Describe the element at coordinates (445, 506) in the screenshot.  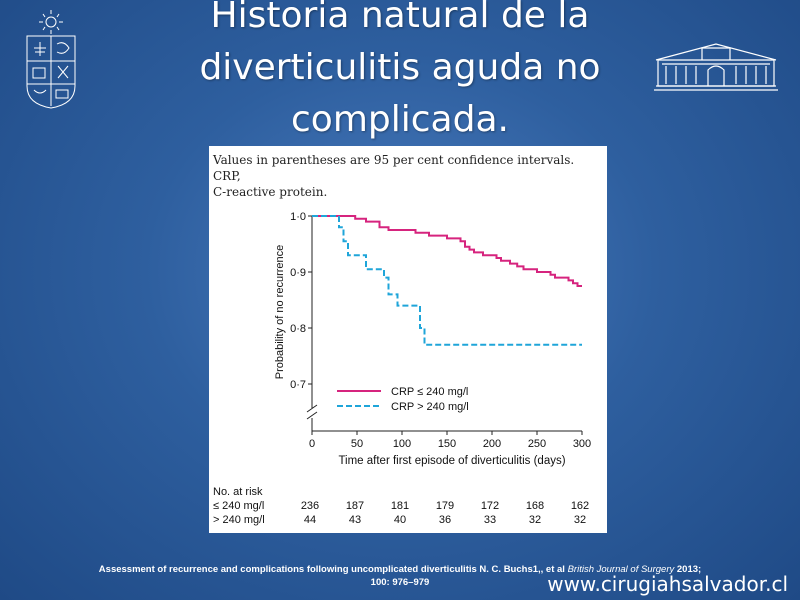
I see `risk-cell: 179` at that location.